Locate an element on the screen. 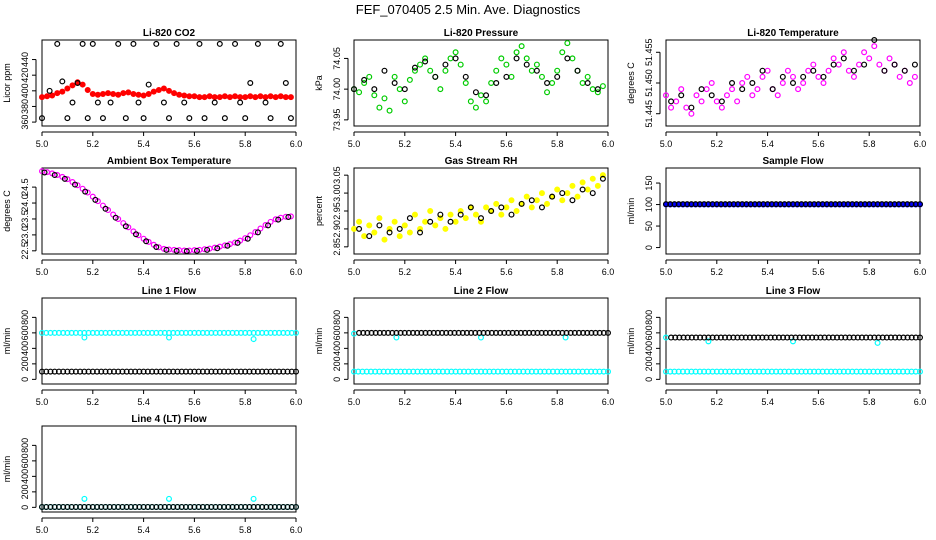 This screenshot has width=936, height=540. y-tick-label: 3.05 is located at coordinates (337, 175).